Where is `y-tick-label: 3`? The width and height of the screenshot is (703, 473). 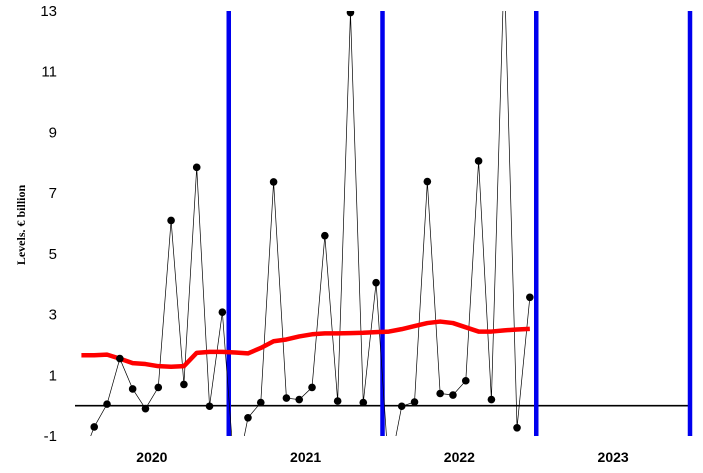 y-tick-label: 3 is located at coordinates (53, 315).